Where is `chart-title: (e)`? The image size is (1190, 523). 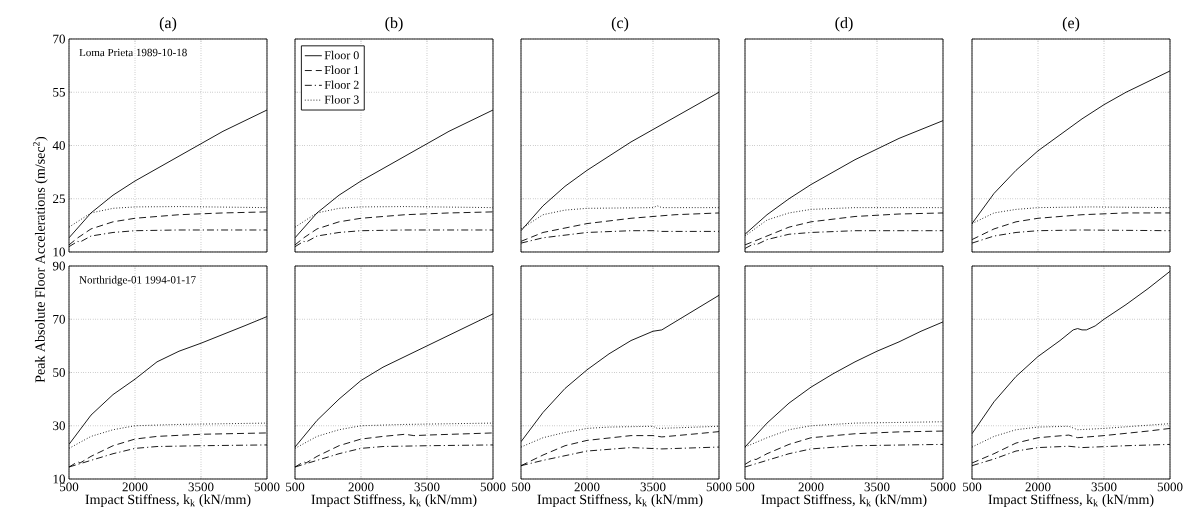 chart-title: (e) is located at coordinates (1071, 24).